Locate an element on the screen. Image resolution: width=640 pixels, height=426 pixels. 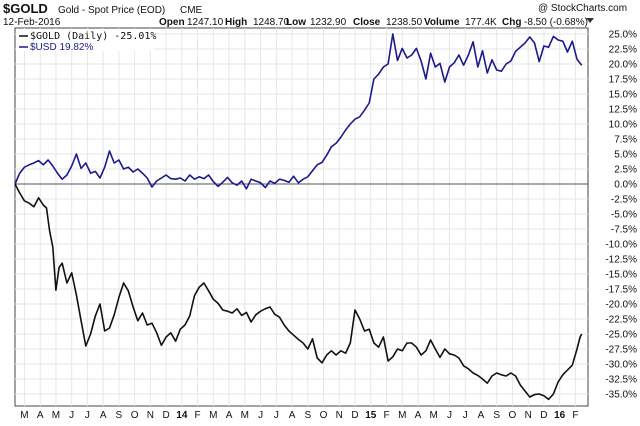
description: Gold - Spot Price (EOD) is located at coordinates (111, 10).